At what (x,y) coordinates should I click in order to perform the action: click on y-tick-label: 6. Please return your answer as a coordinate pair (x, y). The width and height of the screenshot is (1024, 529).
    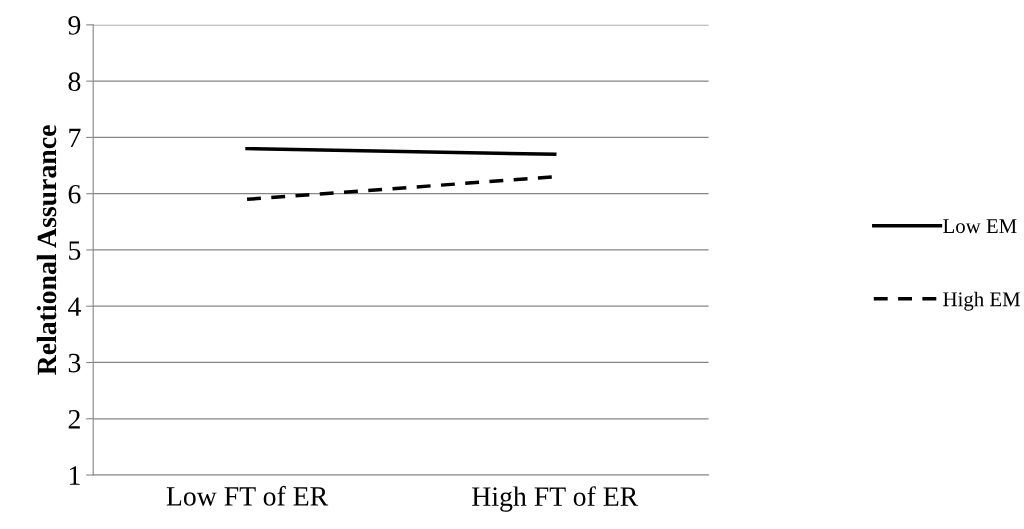
    Looking at the image, I should click on (74, 194).